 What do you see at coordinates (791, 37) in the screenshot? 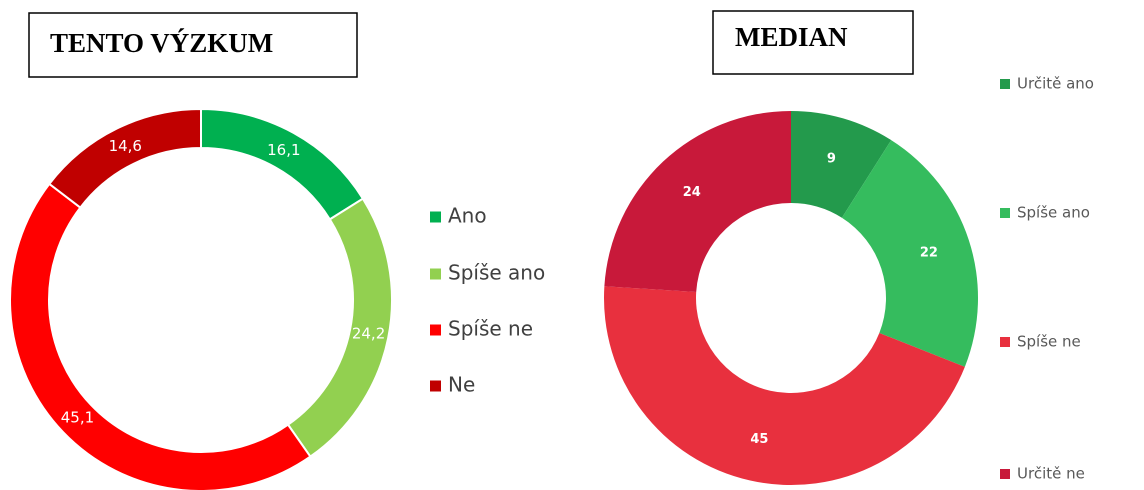
I see `chart-title: MEDIAN` at bounding box center [791, 37].